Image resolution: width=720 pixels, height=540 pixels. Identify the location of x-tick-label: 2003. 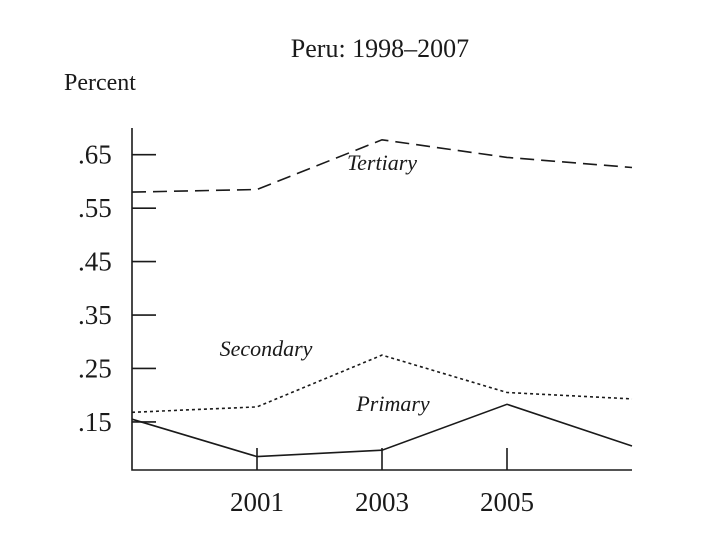
(382, 502).